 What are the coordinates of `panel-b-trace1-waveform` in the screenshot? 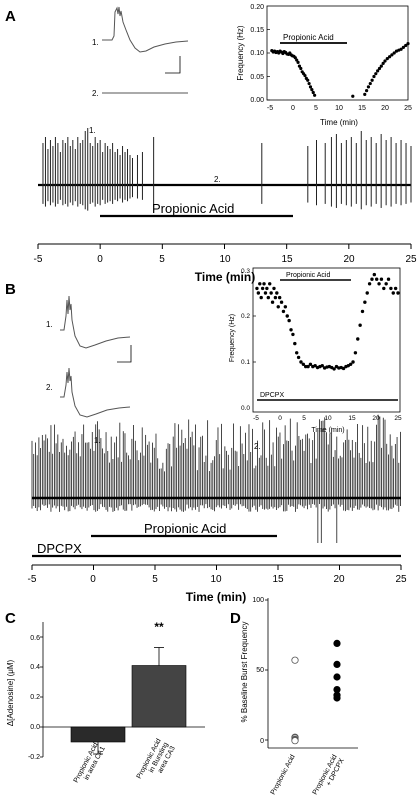 It's located at (95, 322).